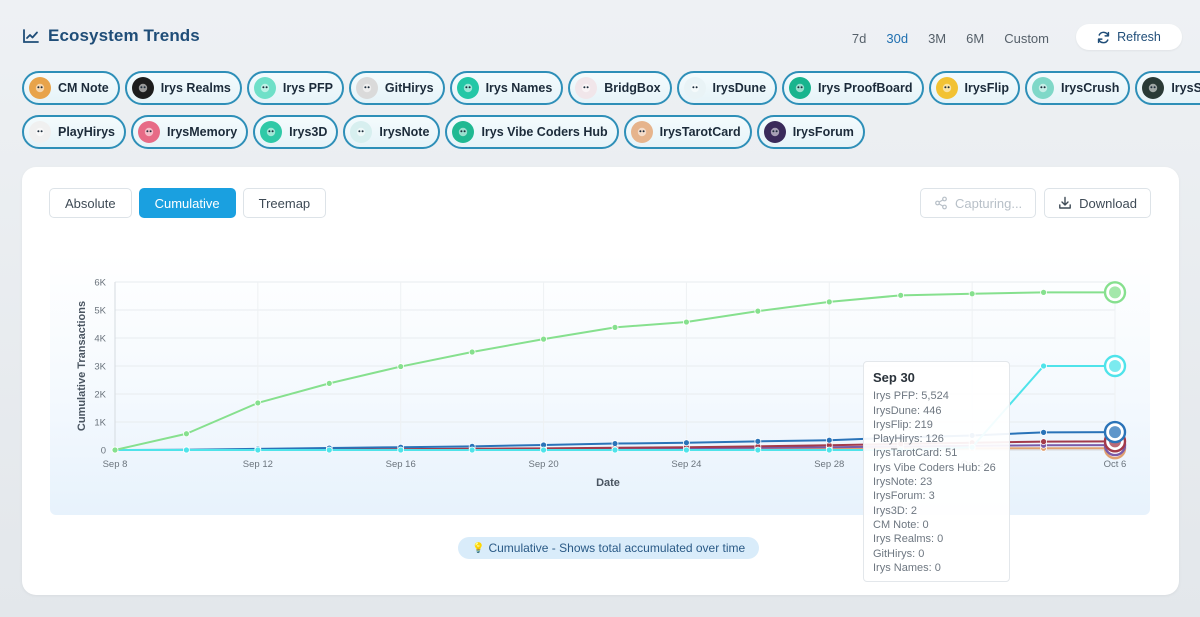 Image resolution: width=1200 pixels, height=617 pixels. I want to click on view-tabs: Absolute Cumulative Treemap, so click(188, 203).